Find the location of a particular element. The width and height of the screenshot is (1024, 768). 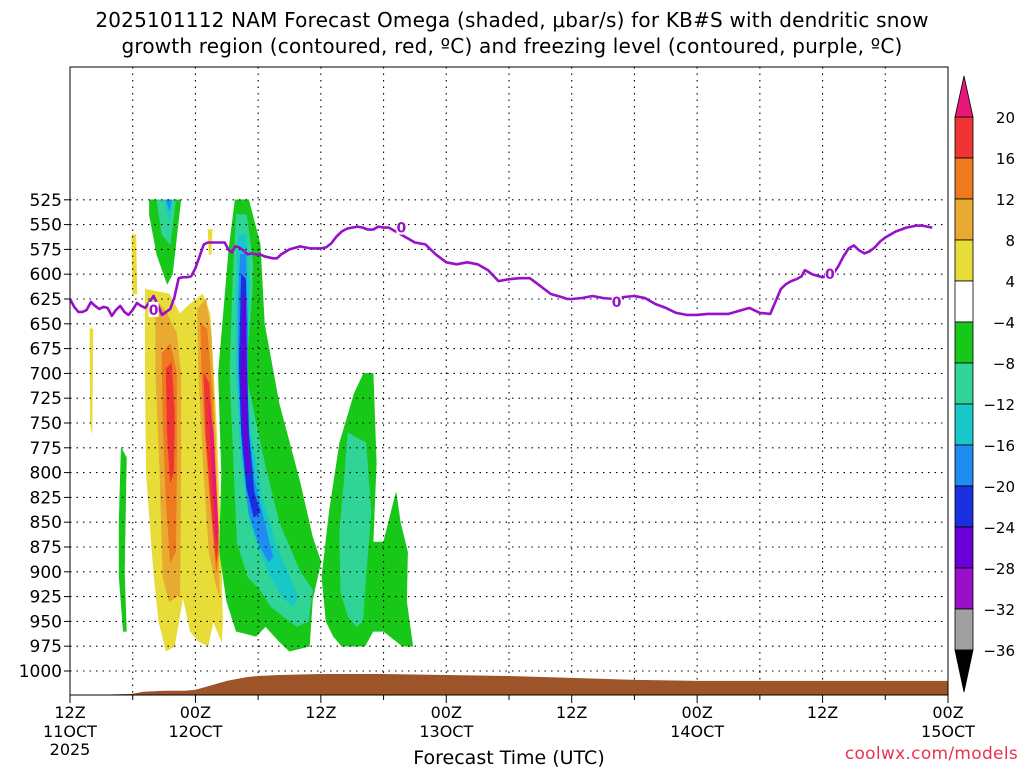

x-date-label-36: 13OCT is located at coordinates (446, 731).